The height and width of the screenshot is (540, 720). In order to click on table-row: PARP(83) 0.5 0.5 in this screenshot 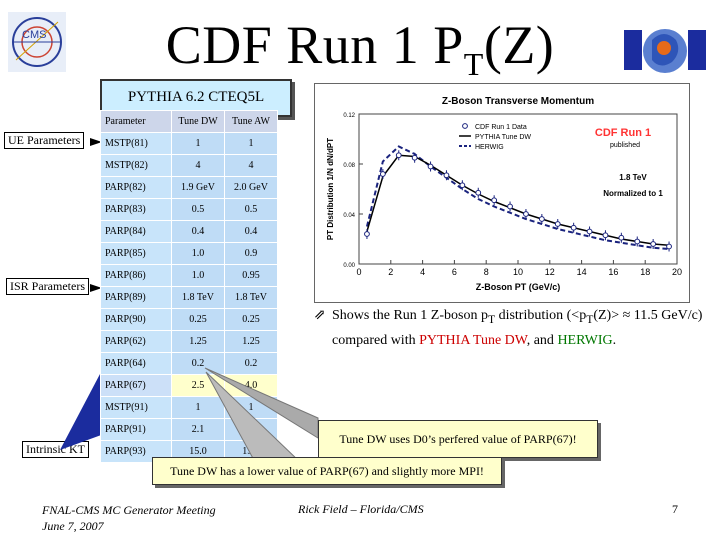, I will do `click(189, 209)`.